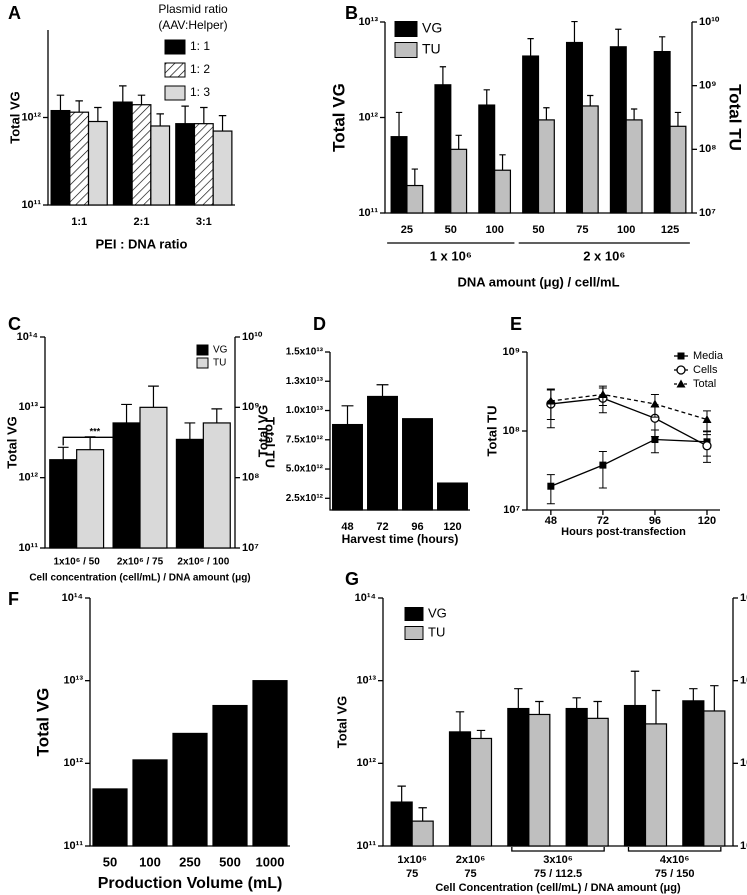 This screenshot has height=895, width=747. Describe the element at coordinates (511, 431) in the screenshot. I see `y-tick-label: 10⁸` at that location.